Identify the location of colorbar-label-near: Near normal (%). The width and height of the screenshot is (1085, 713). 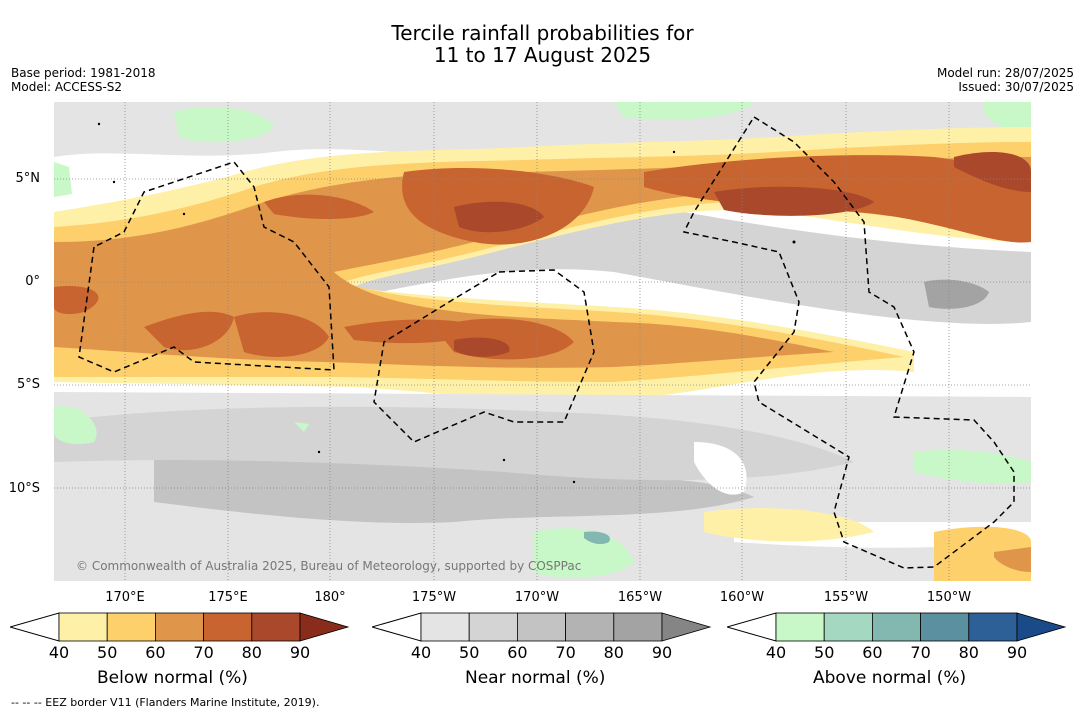
(535, 678).